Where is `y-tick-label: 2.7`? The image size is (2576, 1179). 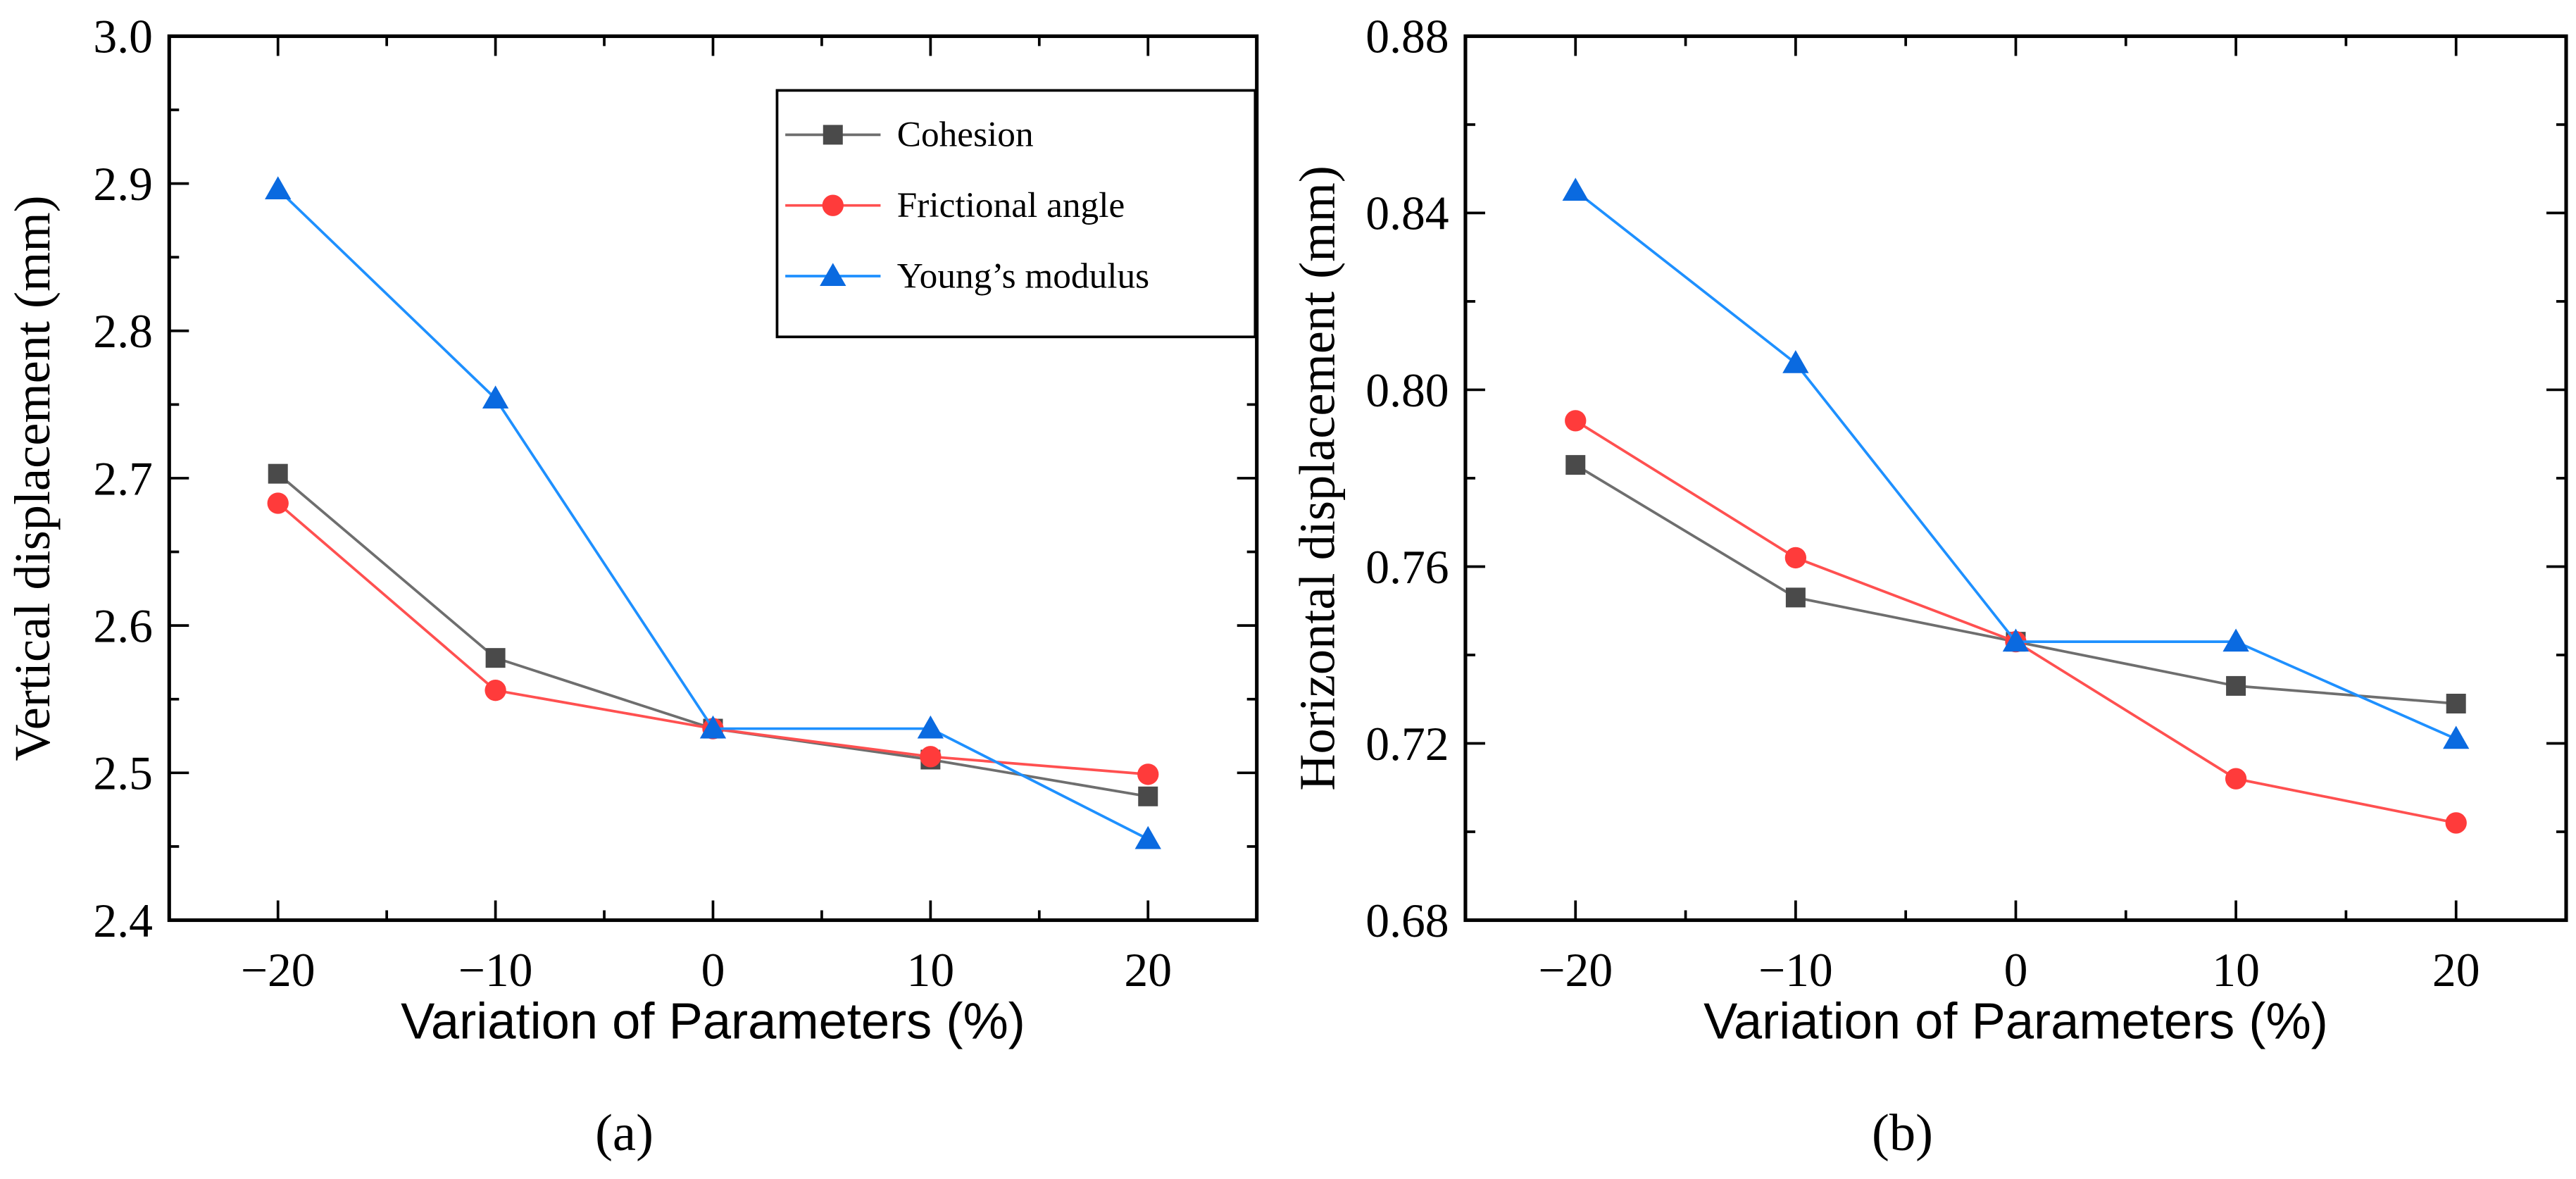 y-tick-label: 2.7 is located at coordinates (123, 478).